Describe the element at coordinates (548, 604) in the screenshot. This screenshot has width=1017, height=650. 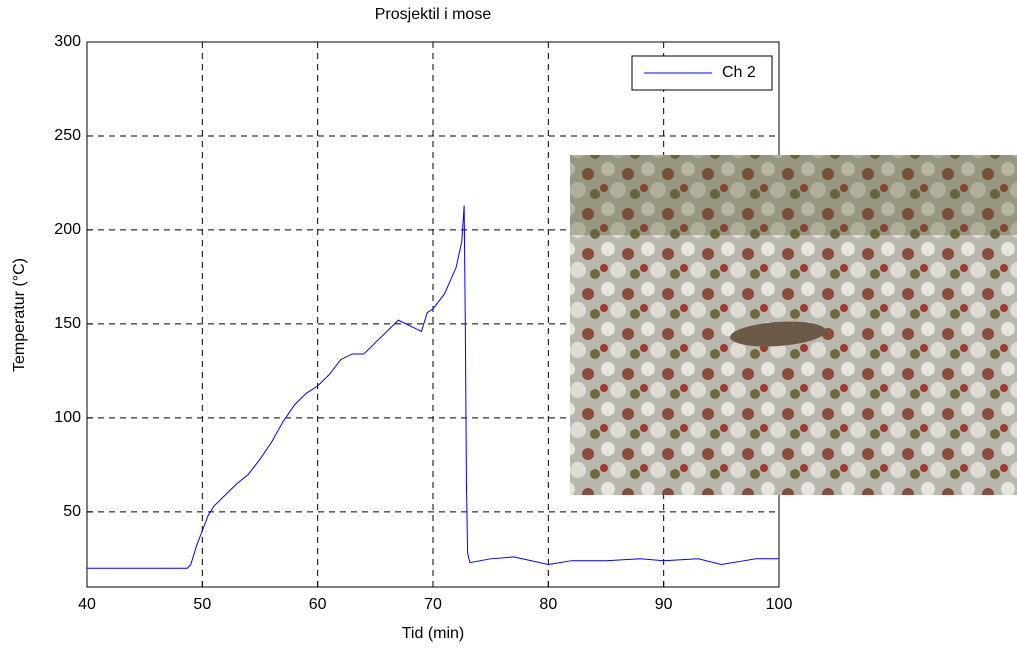
I see `x-tick-label: 80` at that location.